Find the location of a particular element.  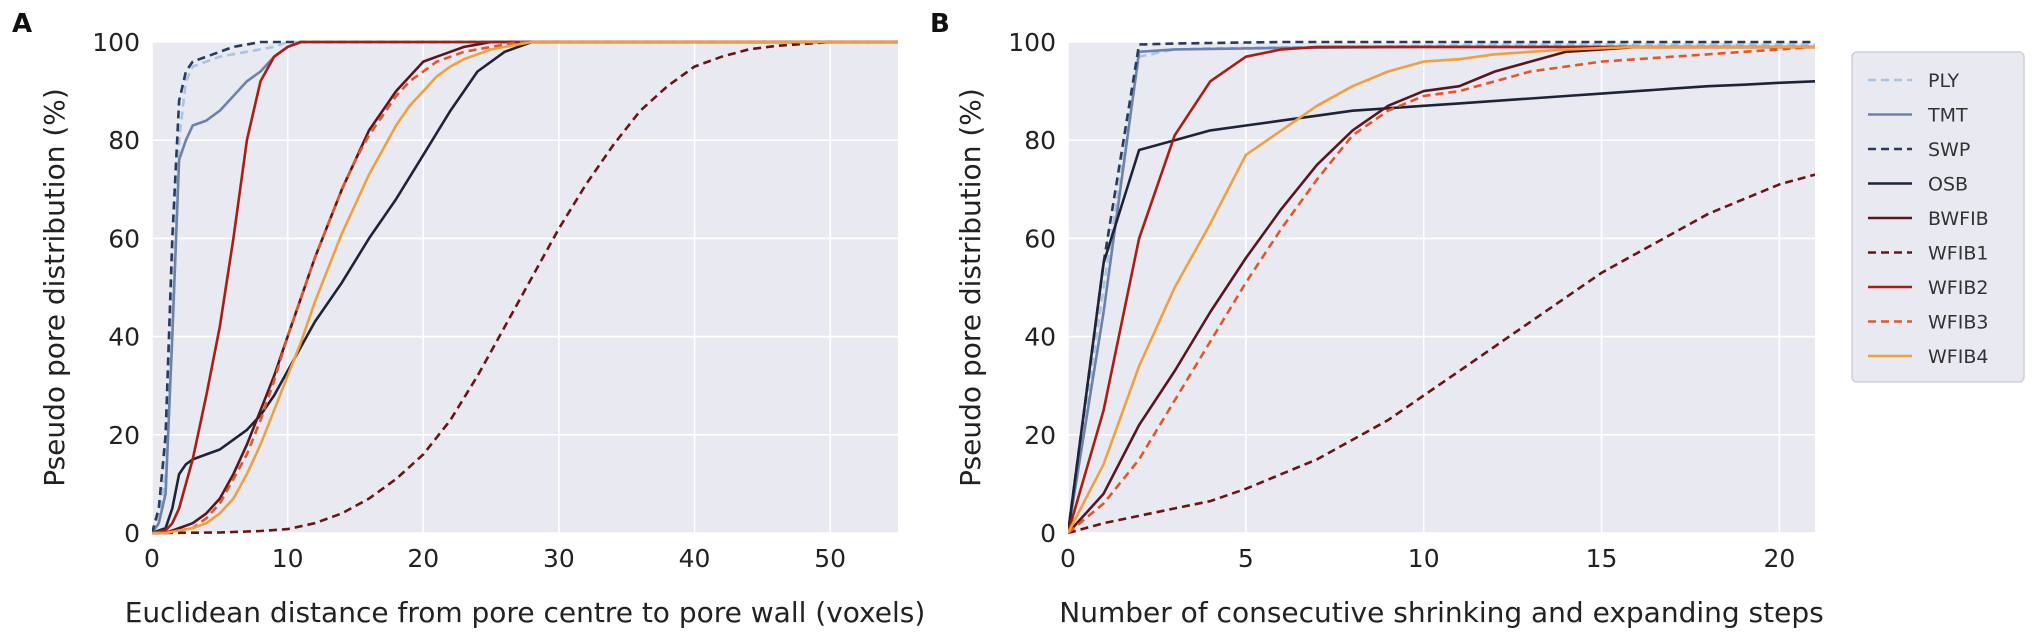

legend-label-wfib4: WFIB4 is located at coordinates (1958, 357).